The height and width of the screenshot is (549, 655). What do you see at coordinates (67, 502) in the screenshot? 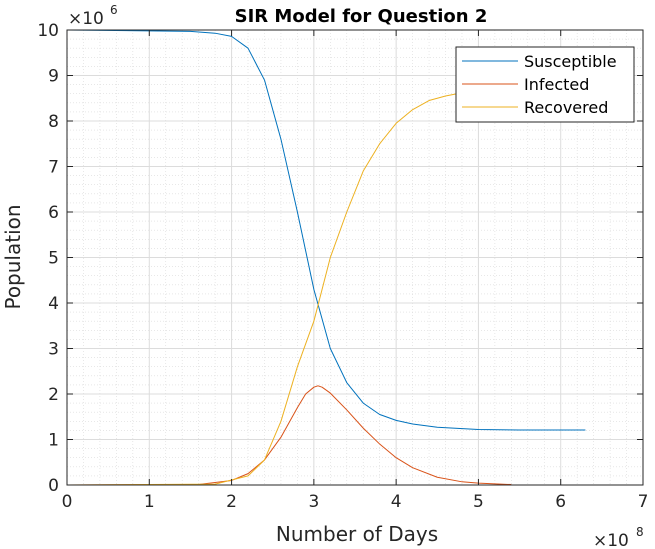
I see `x-tick-label: 0` at bounding box center [67, 502].